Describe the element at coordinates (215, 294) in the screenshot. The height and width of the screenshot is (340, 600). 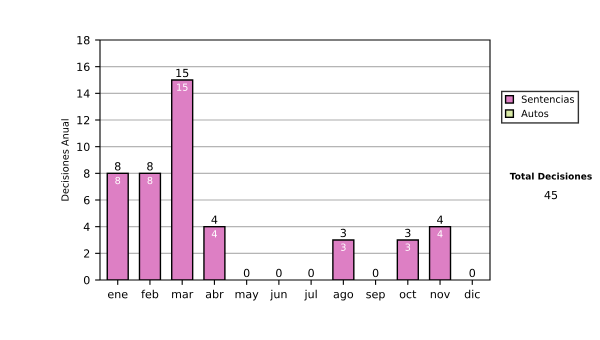
I see `x-tick-label: abr` at that location.